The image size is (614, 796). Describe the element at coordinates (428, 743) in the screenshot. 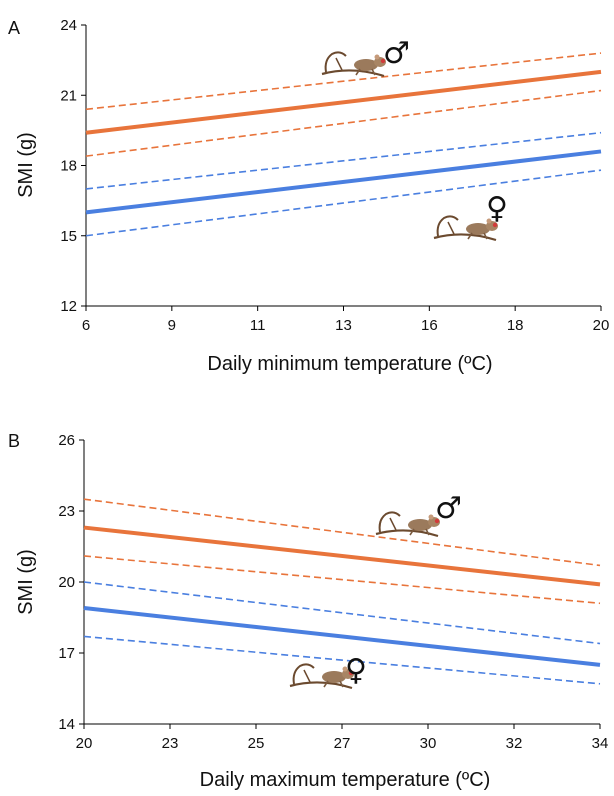

I see `x-tick-label: 30` at that location.